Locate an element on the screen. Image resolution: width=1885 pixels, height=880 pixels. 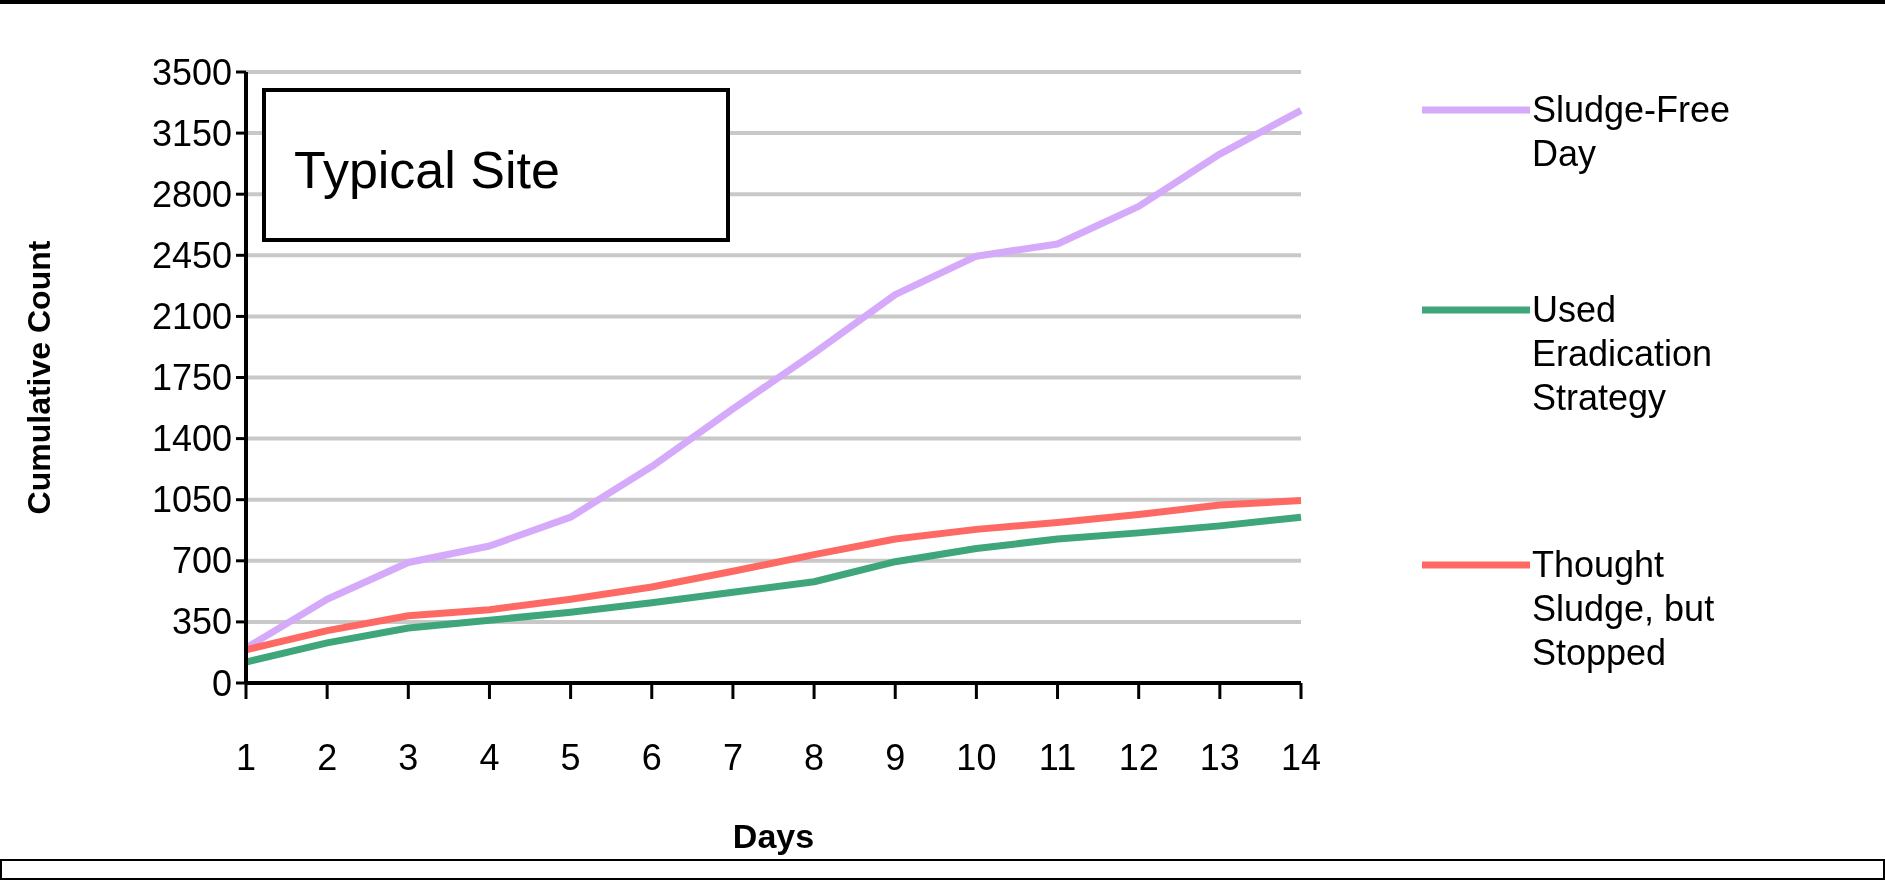
y-tick-label: 1050 is located at coordinates (191, 500).